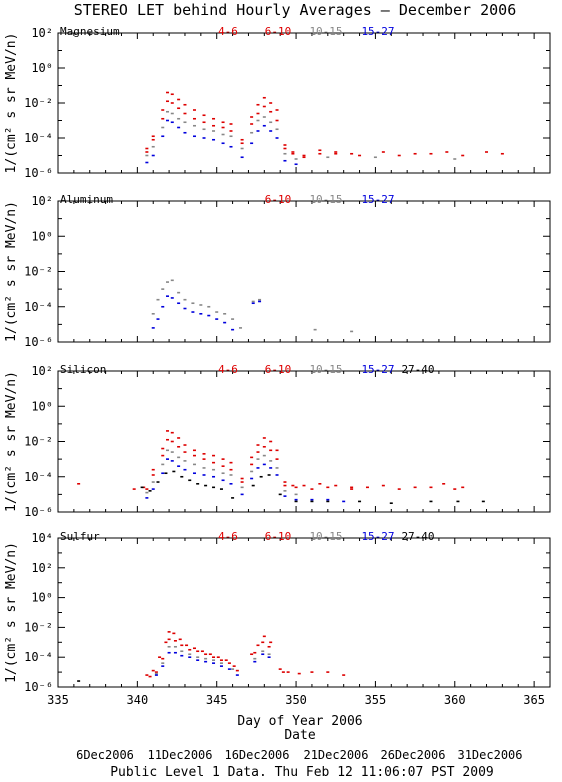  Describe the element at coordinates (278, 536) in the screenshot. I see `legend-6-10: 6-10` at that location.